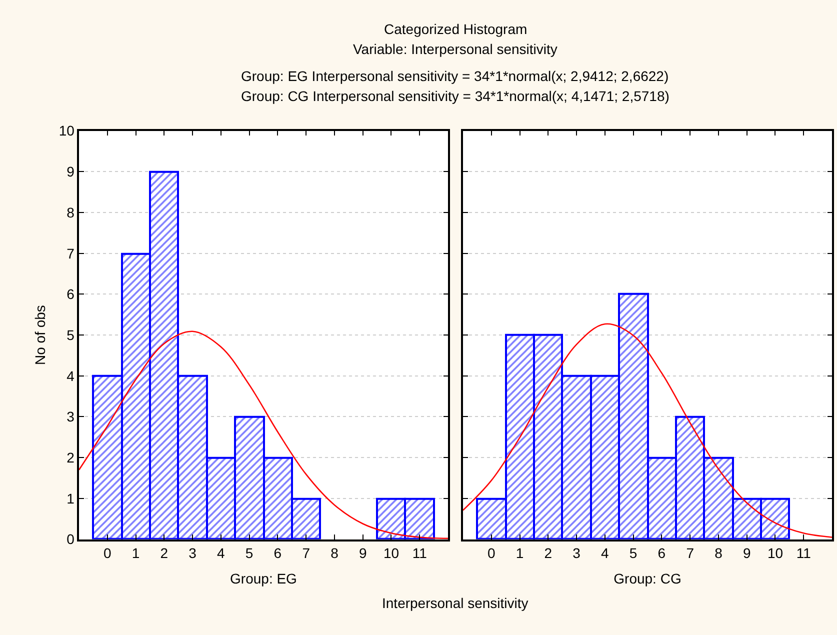 This screenshot has height=635, width=837. I want to click on line-series, so click(263, 435).